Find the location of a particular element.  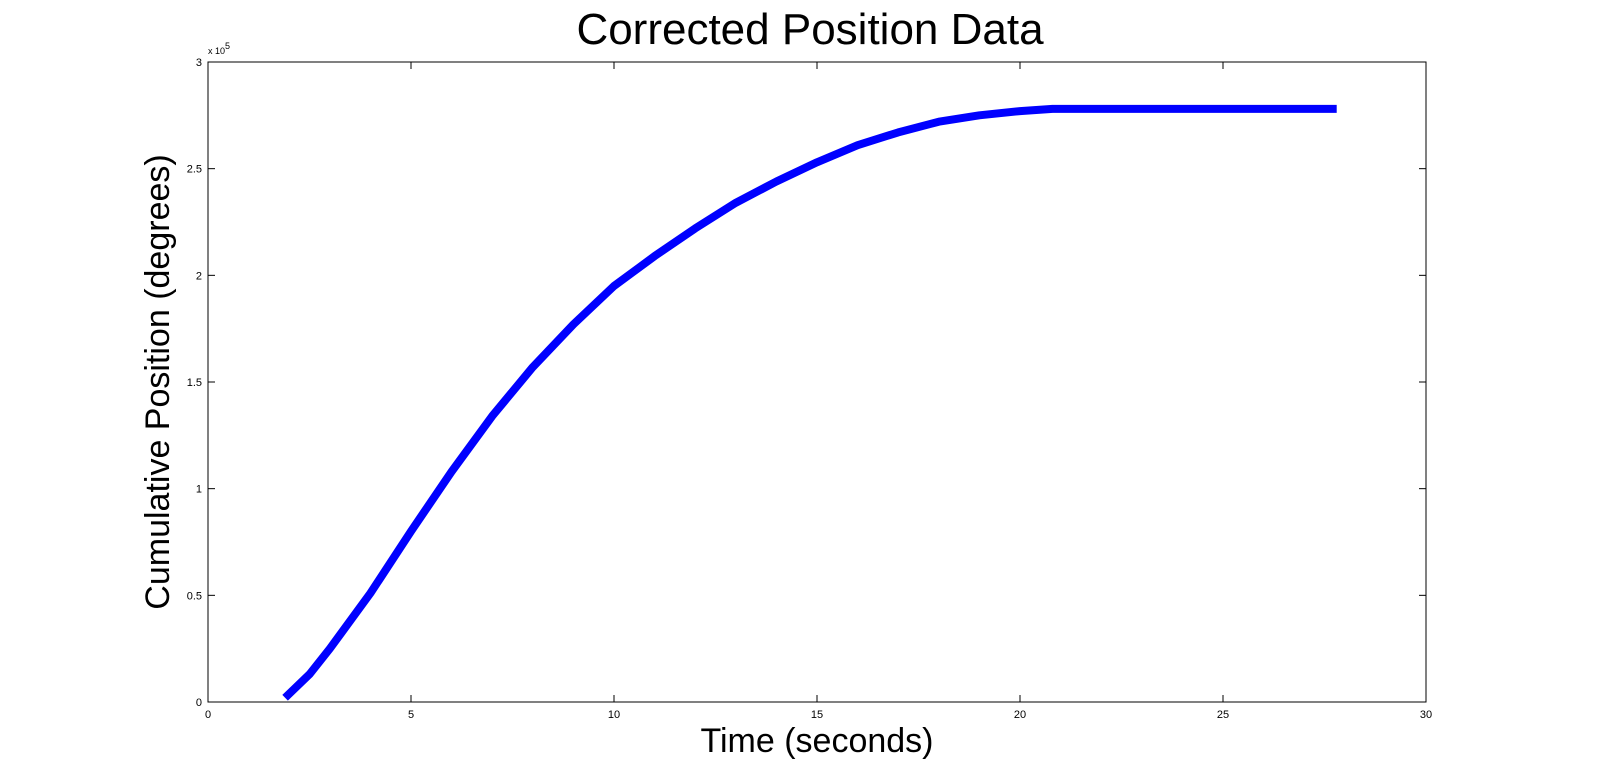

x-tick-label: 25 is located at coordinates (1223, 715).